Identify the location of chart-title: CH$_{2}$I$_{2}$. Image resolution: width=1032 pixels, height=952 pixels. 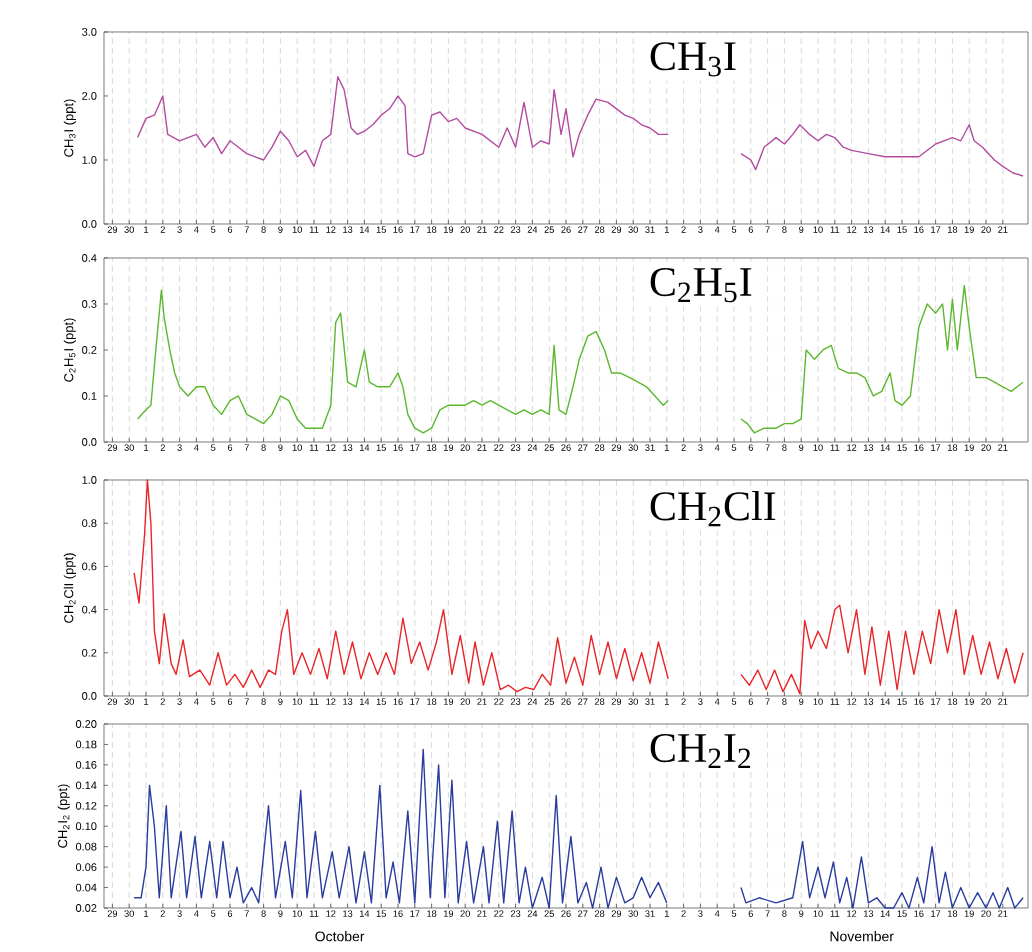
(700, 750).